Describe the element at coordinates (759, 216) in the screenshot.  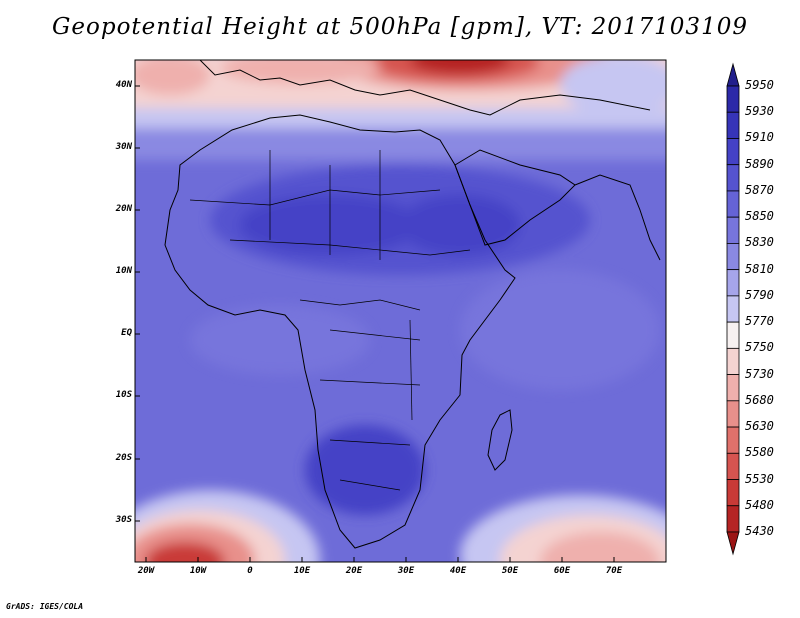
I see `colorbar-label: 5850` at that location.